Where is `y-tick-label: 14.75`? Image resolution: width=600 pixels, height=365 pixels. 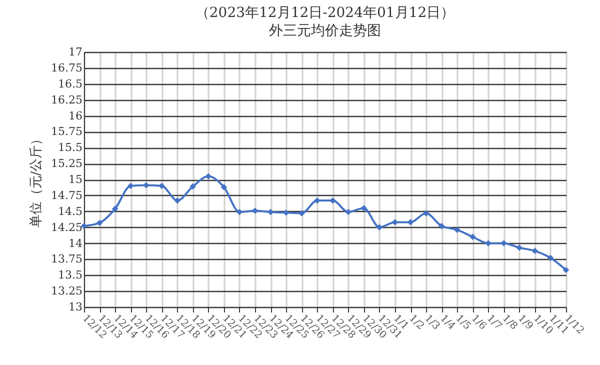
y-tick-label: 14.75 is located at coordinates (66, 195).